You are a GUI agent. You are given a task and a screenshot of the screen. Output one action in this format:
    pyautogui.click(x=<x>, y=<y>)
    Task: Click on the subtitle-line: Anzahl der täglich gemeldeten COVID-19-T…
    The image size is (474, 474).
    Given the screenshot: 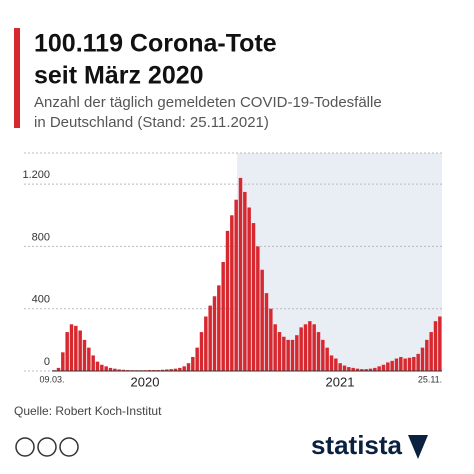 What is the action you would take?
    pyautogui.click(x=208, y=102)
    